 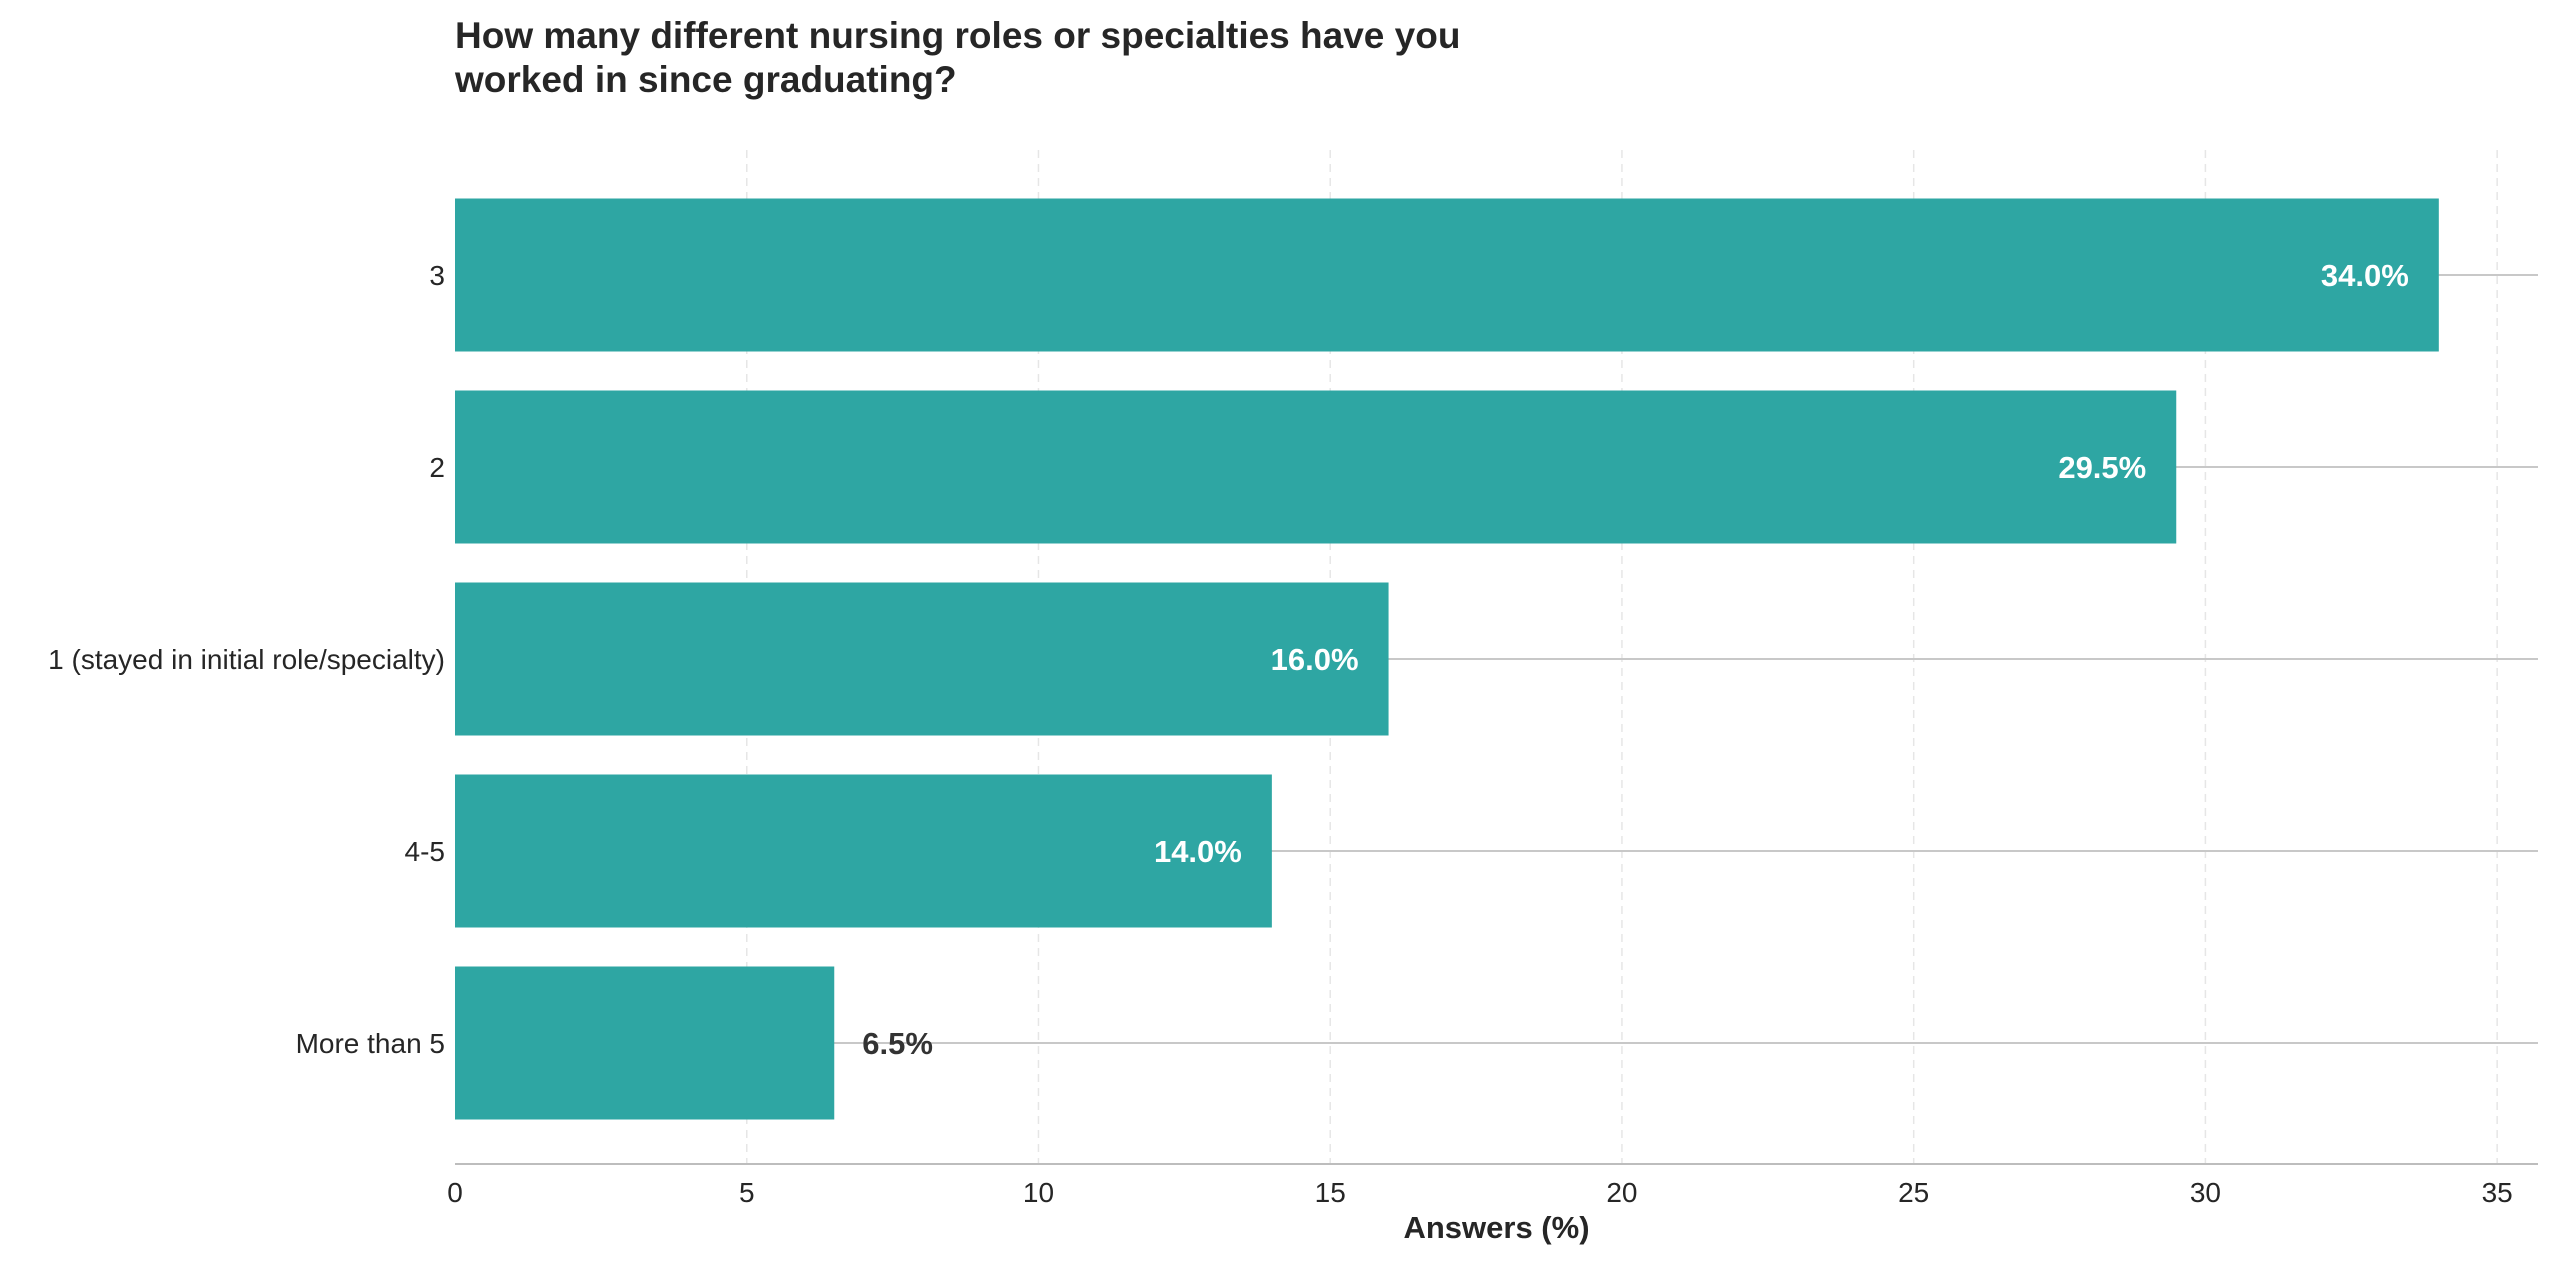 I want to click on x-tick-label: 35, so click(x=2497, y=1192).